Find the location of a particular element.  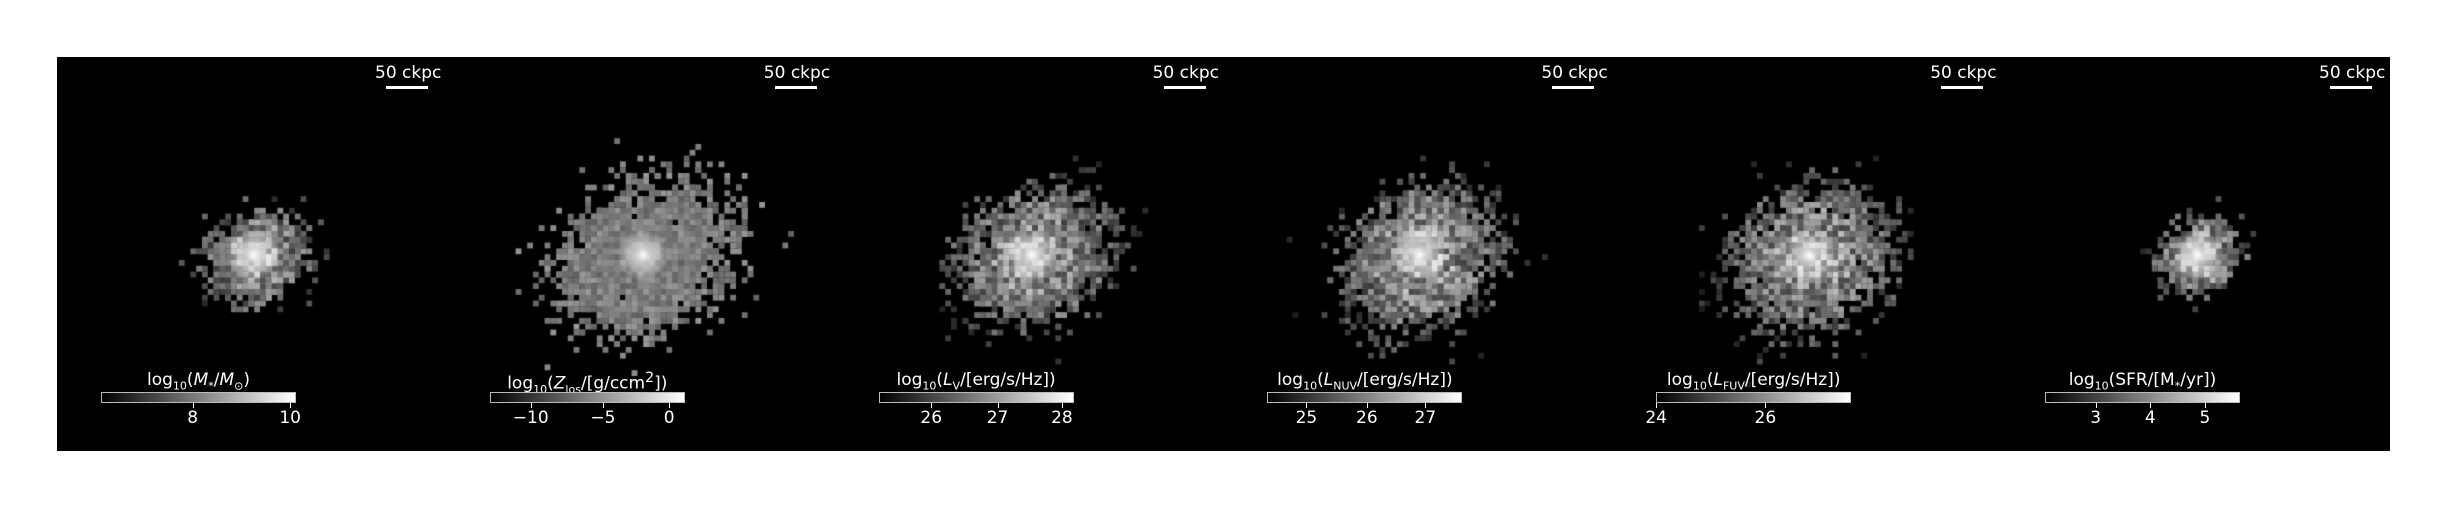

panel-metallicity: 50 ckpc log10(Zlos/[g/ccm2]) −10 −5 0 is located at coordinates (640, 254).